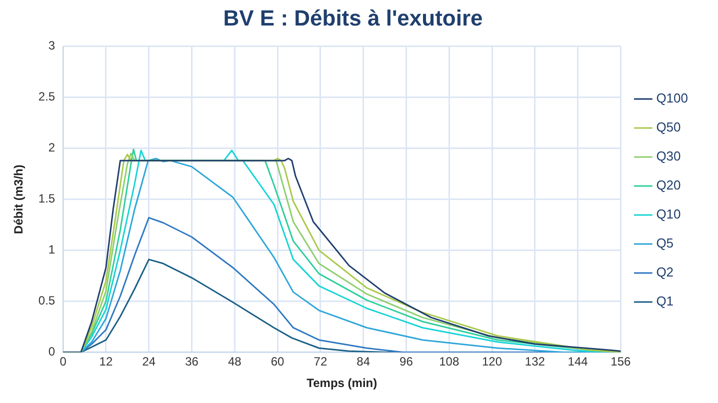  I want to click on x-tick-label: 12, so click(106, 361).